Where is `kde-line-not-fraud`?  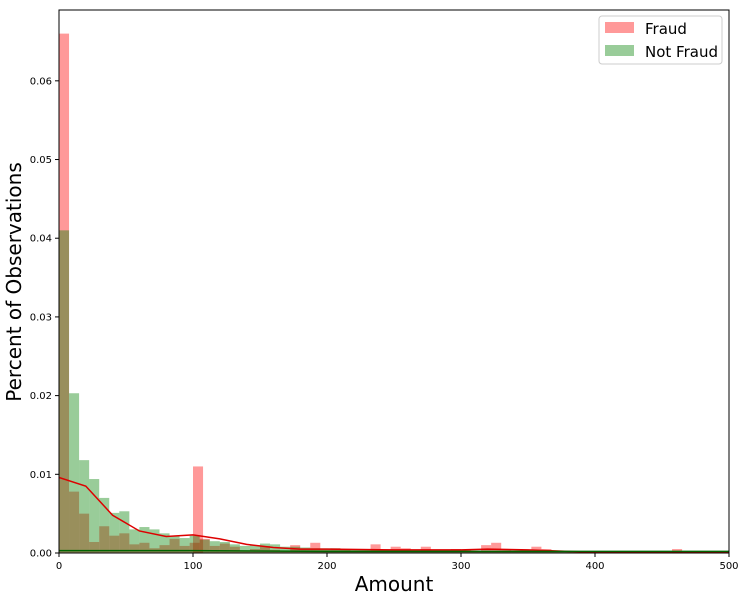 kde-line-not-fraud is located at coordinates (394, 551).